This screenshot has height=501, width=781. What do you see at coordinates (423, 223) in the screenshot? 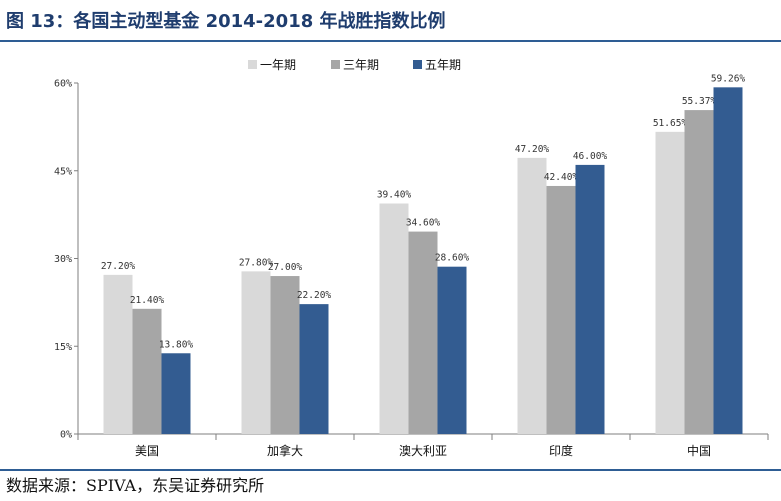
I see `data-label: 34.60%` at bounding box center [423, 223].